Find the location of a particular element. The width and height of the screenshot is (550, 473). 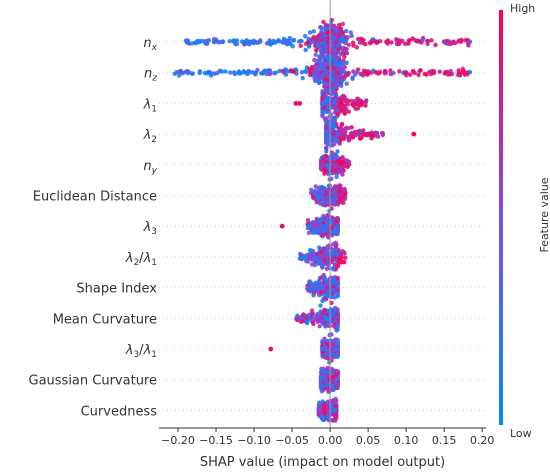

x-tick-label: −0.20 is located at coordinates (178, 440).